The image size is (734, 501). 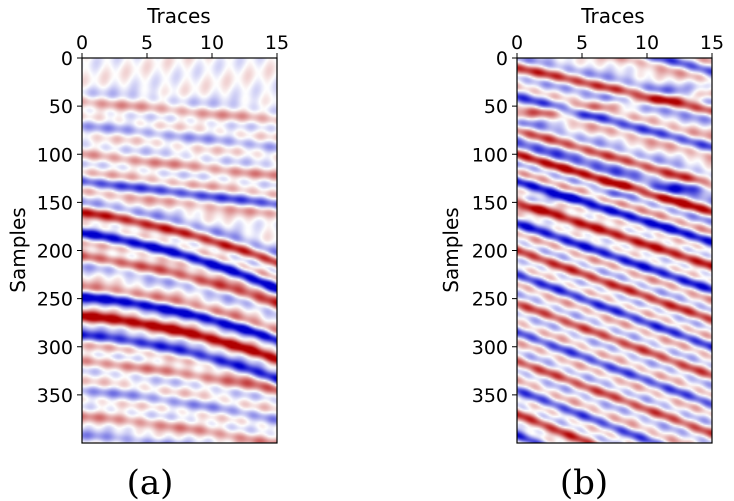 I want to click on panel-b-ylabel: Samples, so click(x=451, y=249).